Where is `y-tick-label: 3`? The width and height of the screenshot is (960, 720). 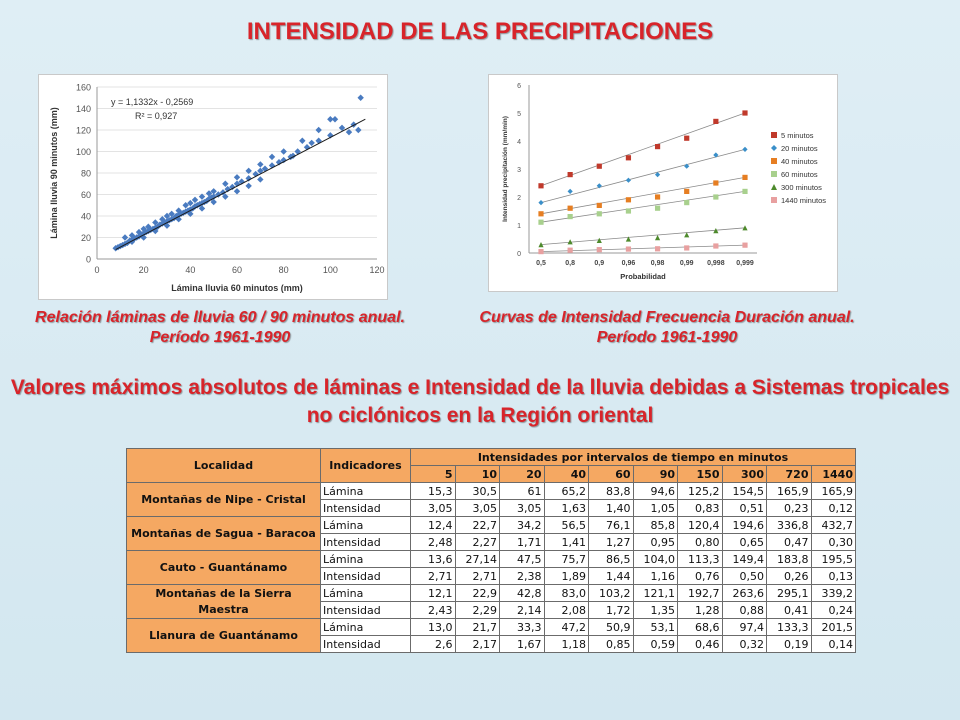
y-tick-label: 3 is located at coordinates (519, 170).